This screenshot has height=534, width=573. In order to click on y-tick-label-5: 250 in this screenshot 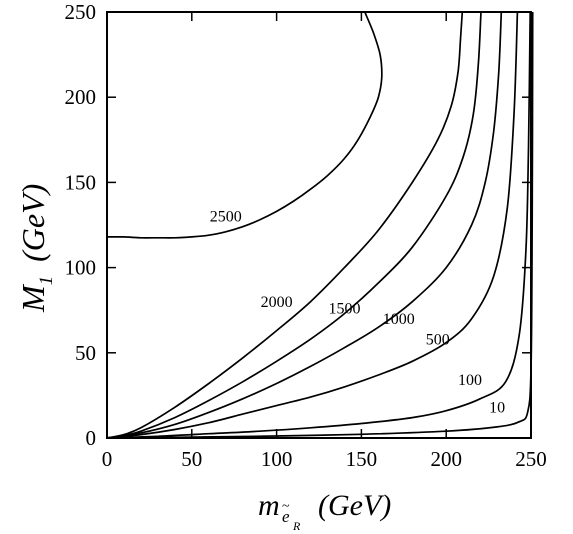, I will do `click(81, 12)`.